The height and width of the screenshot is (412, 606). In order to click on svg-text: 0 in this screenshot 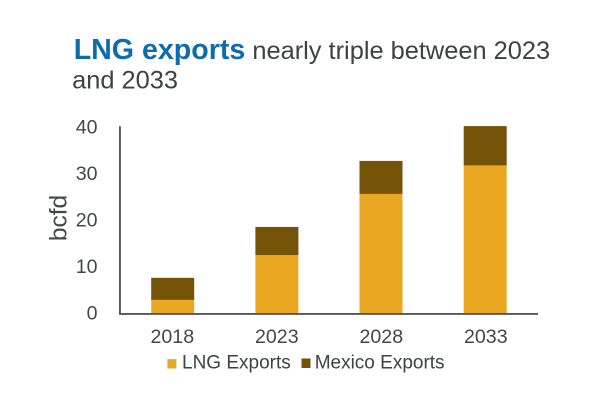, I will do `click(92, 313)`.